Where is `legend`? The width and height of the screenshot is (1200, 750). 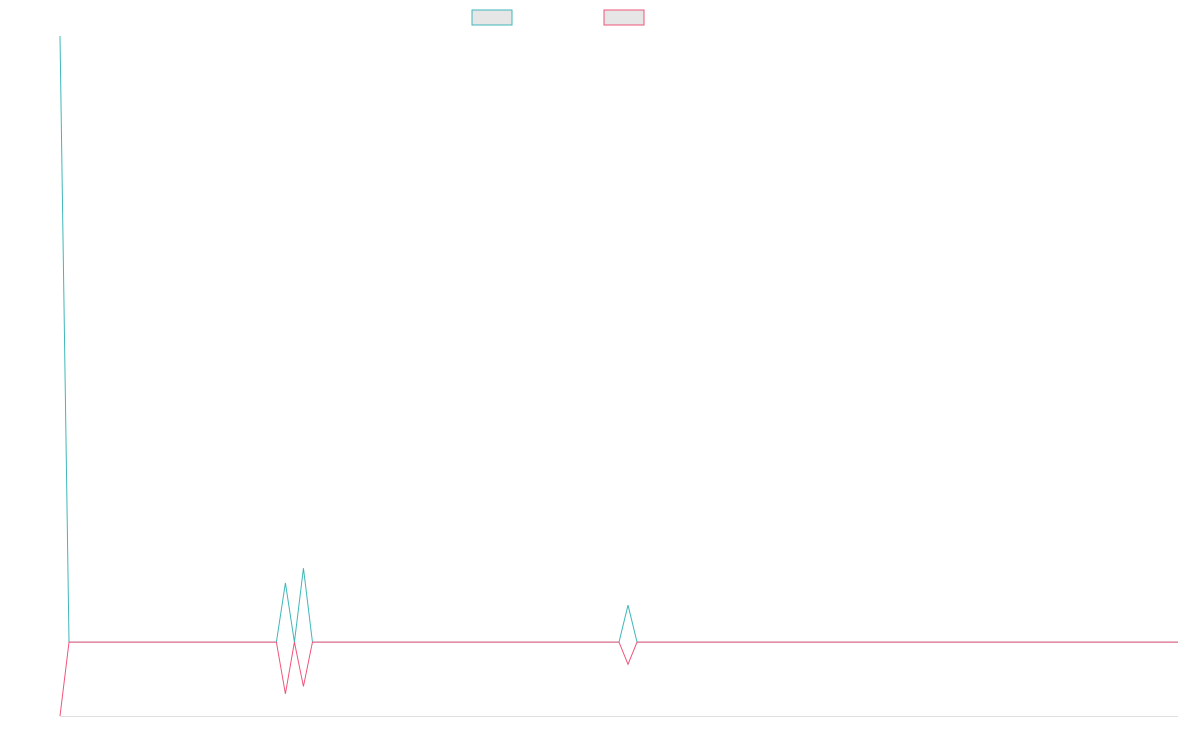
legend is located at coordinates (558, 17).